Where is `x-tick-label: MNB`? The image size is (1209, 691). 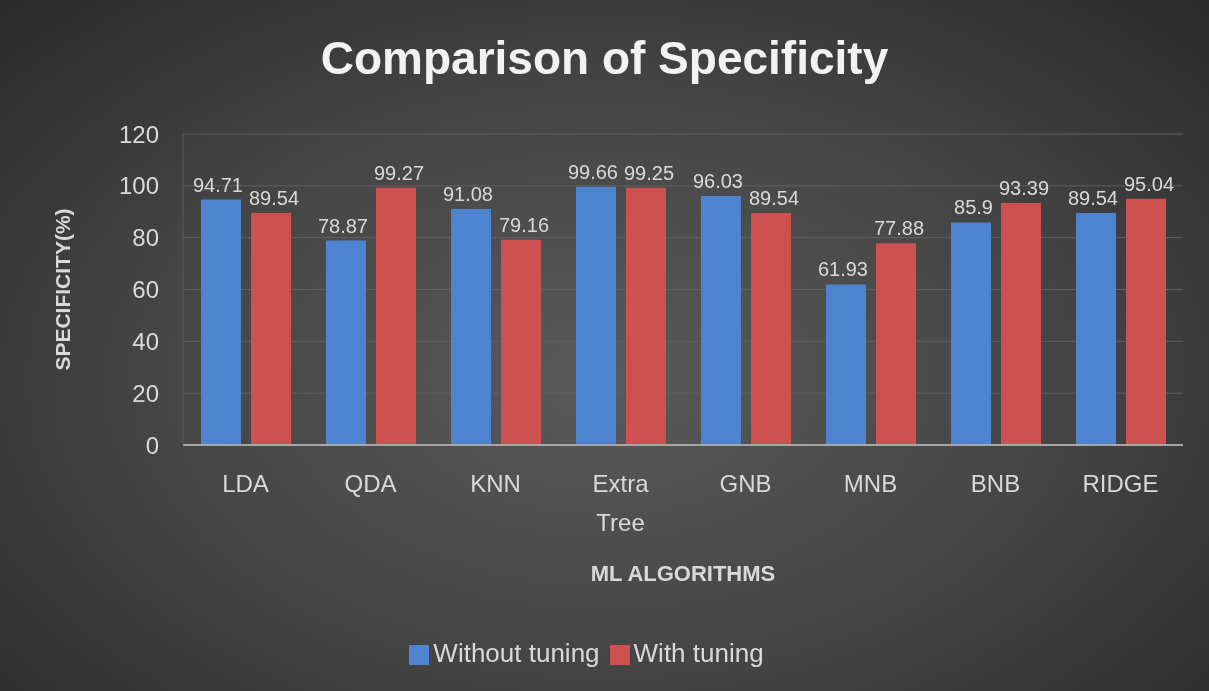 x-tick-label: MNB is located at coordinates (870, 483).